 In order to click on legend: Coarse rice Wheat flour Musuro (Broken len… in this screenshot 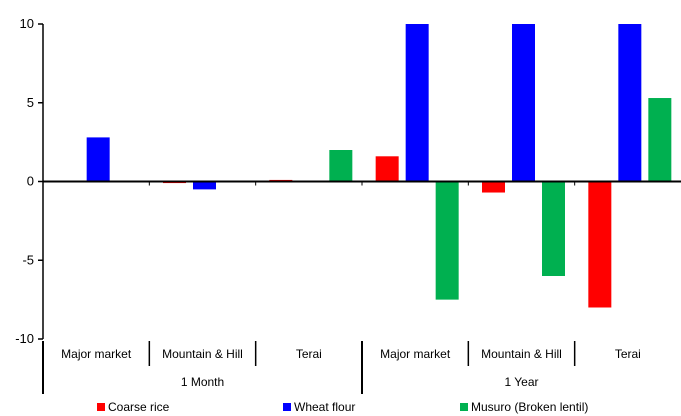, I will do `click(342, 407)`.